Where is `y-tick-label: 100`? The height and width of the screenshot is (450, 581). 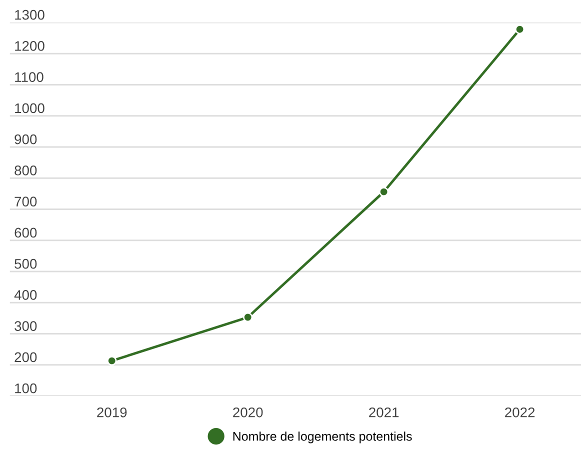
y-tick-label: 100 is located at coordinates (26, 388).